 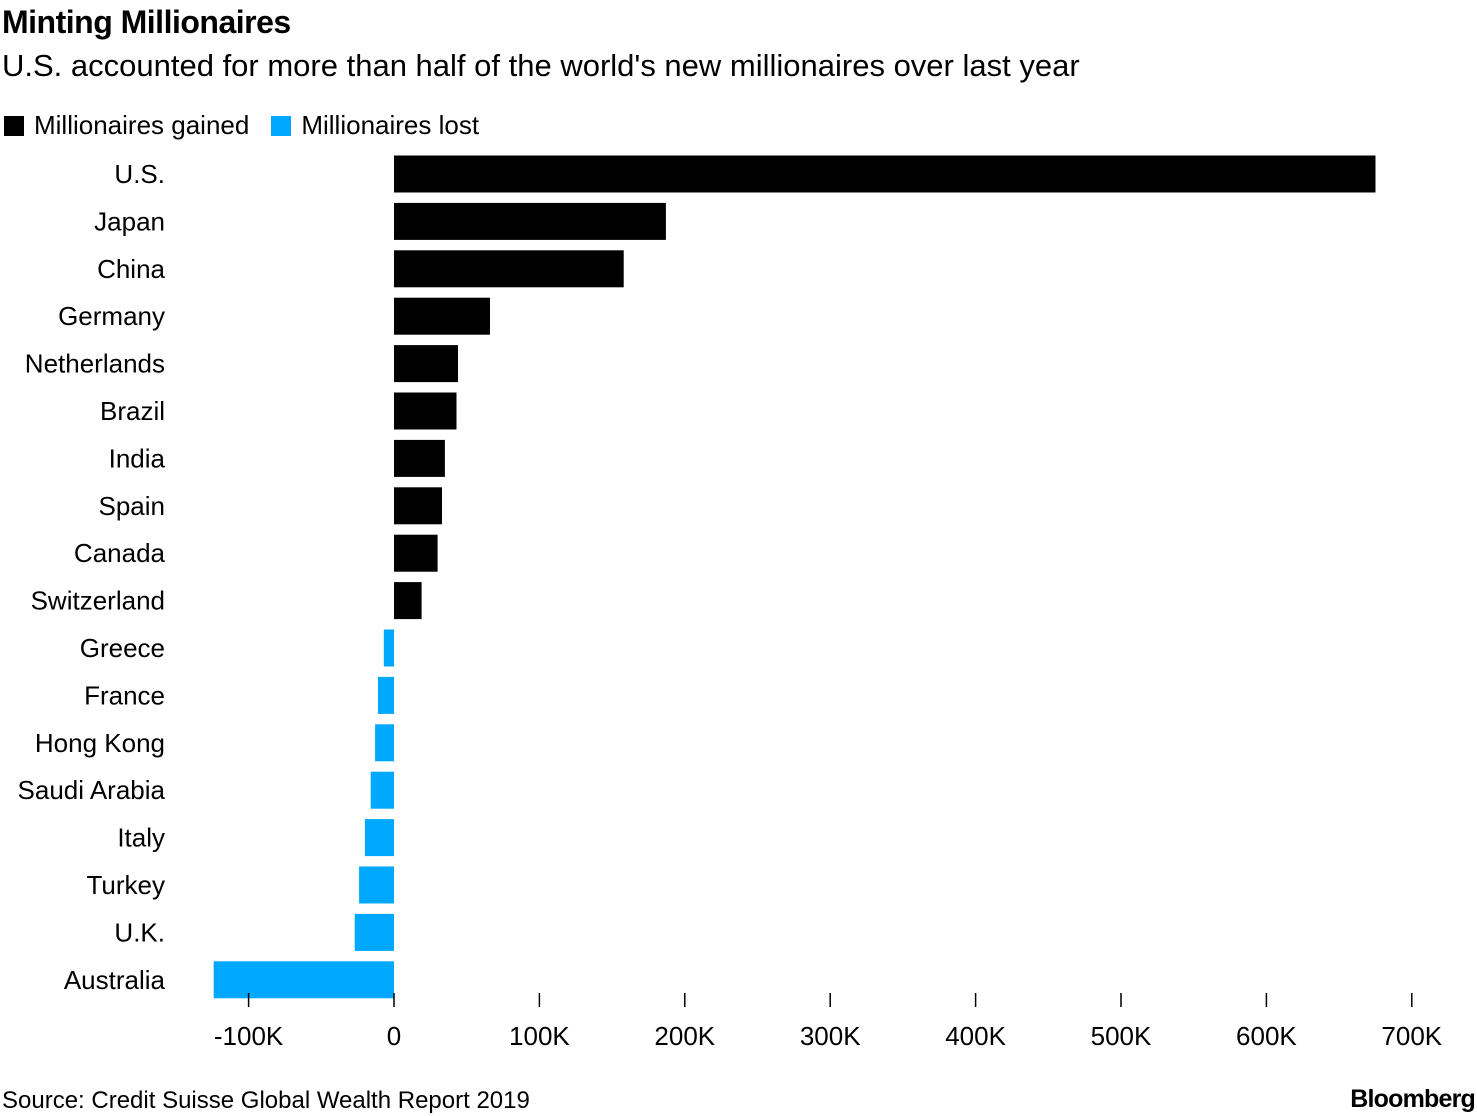 I want to click on x-tick-label: 400K, so click(x=975, y=1036).